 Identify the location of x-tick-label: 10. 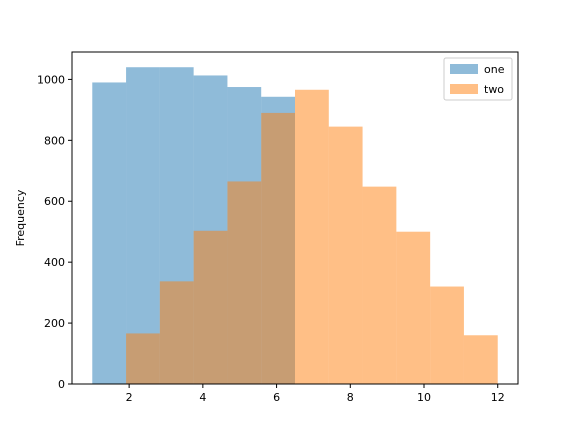
(424, 397).